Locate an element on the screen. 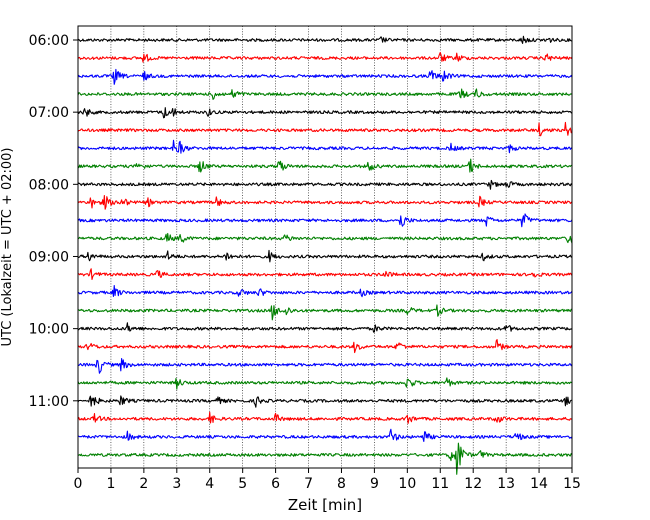  x-tick-label: 4 is located at coordinates (209, 484).